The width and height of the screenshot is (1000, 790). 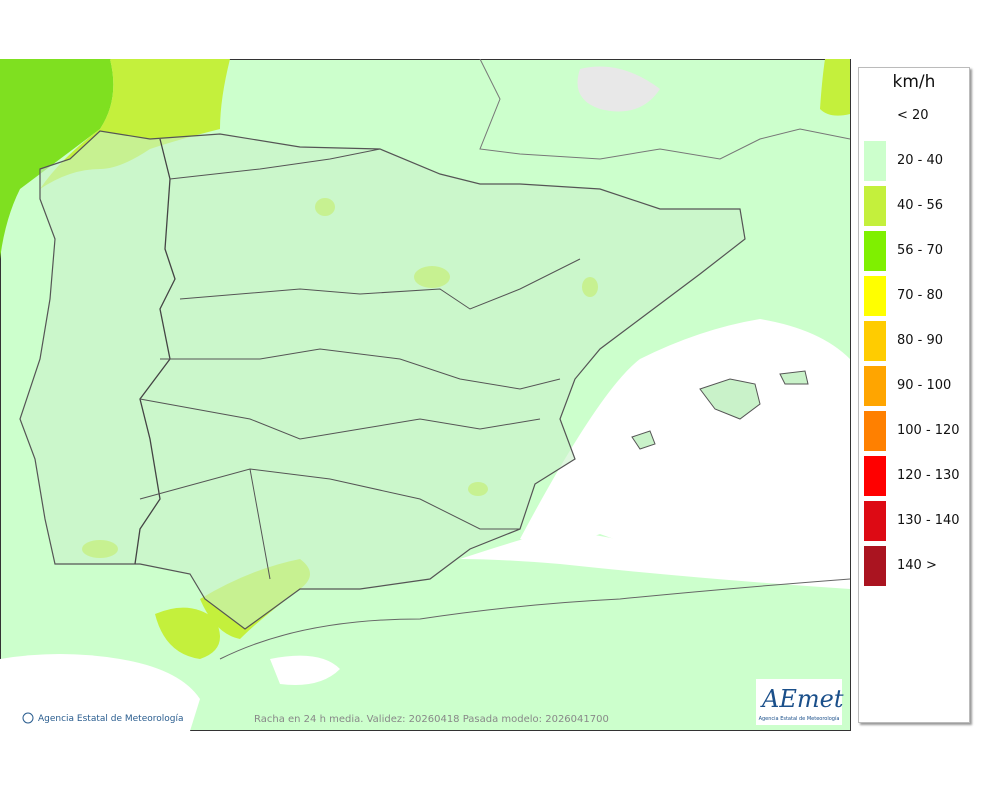 I want to click on legend-item: 40 - 56, so click(x=916, y=206).